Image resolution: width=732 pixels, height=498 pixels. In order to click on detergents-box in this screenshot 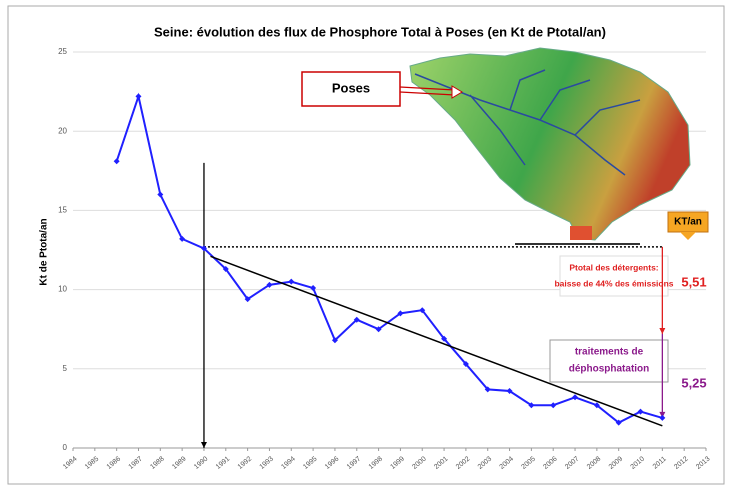, I will do `click(614, 276)`.